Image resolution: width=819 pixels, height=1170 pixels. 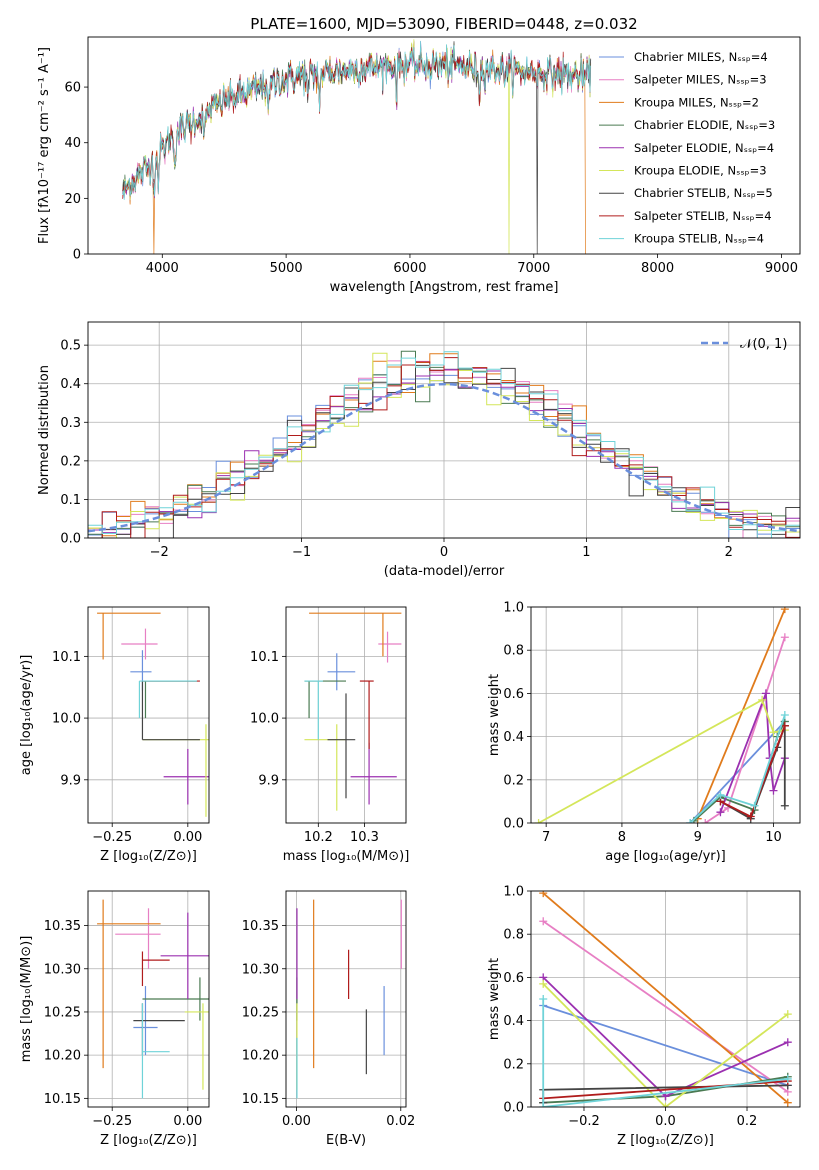 What do you see at coordinates (546, 837) in the screenshot?
I see `x-tick-label: 7` at bounding box center [546, 837].